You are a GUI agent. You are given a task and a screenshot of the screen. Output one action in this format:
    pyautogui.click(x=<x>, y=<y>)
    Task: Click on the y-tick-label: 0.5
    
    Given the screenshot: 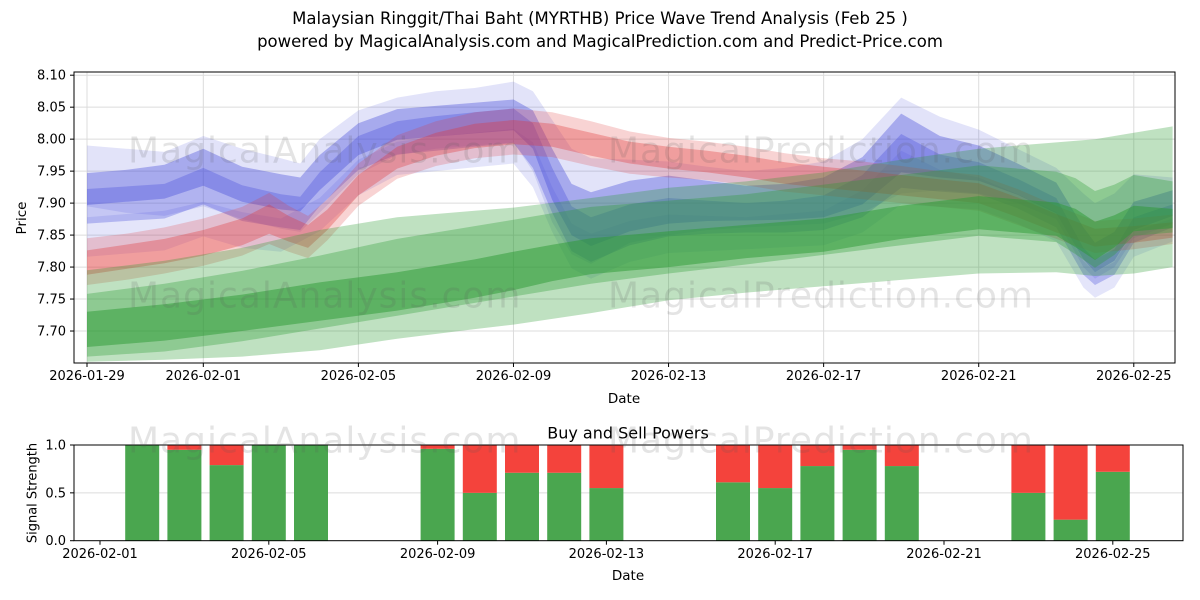 What is the action you would take?
    pyautogui.click(x=55, y=493)
    